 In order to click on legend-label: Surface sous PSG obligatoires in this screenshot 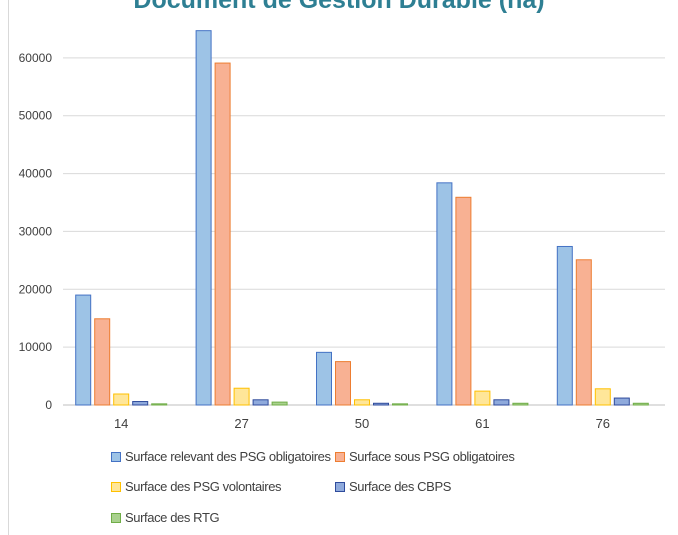, I will do `click(432, 456)`.